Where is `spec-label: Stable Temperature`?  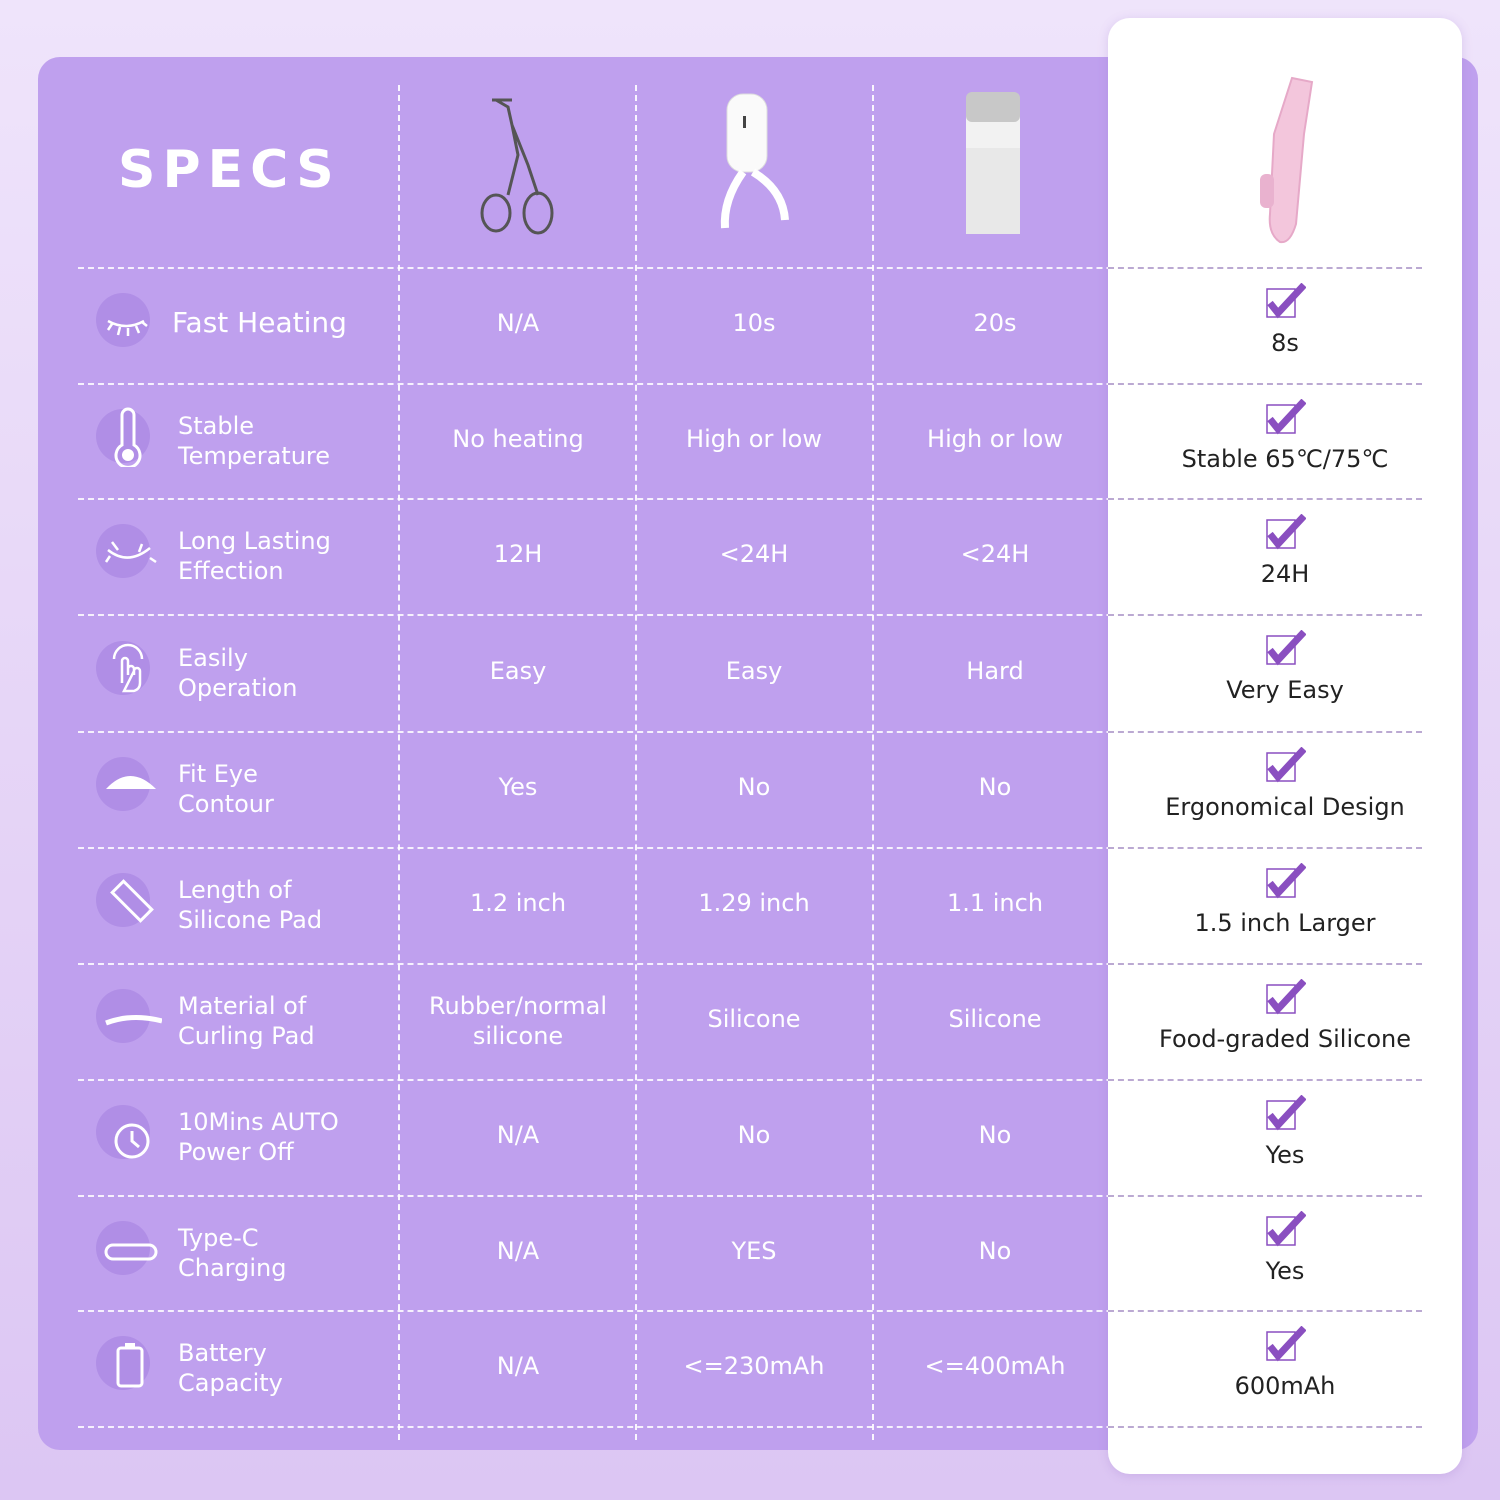 spec-label: Stable Temperature is located at coordinates (254, 440).